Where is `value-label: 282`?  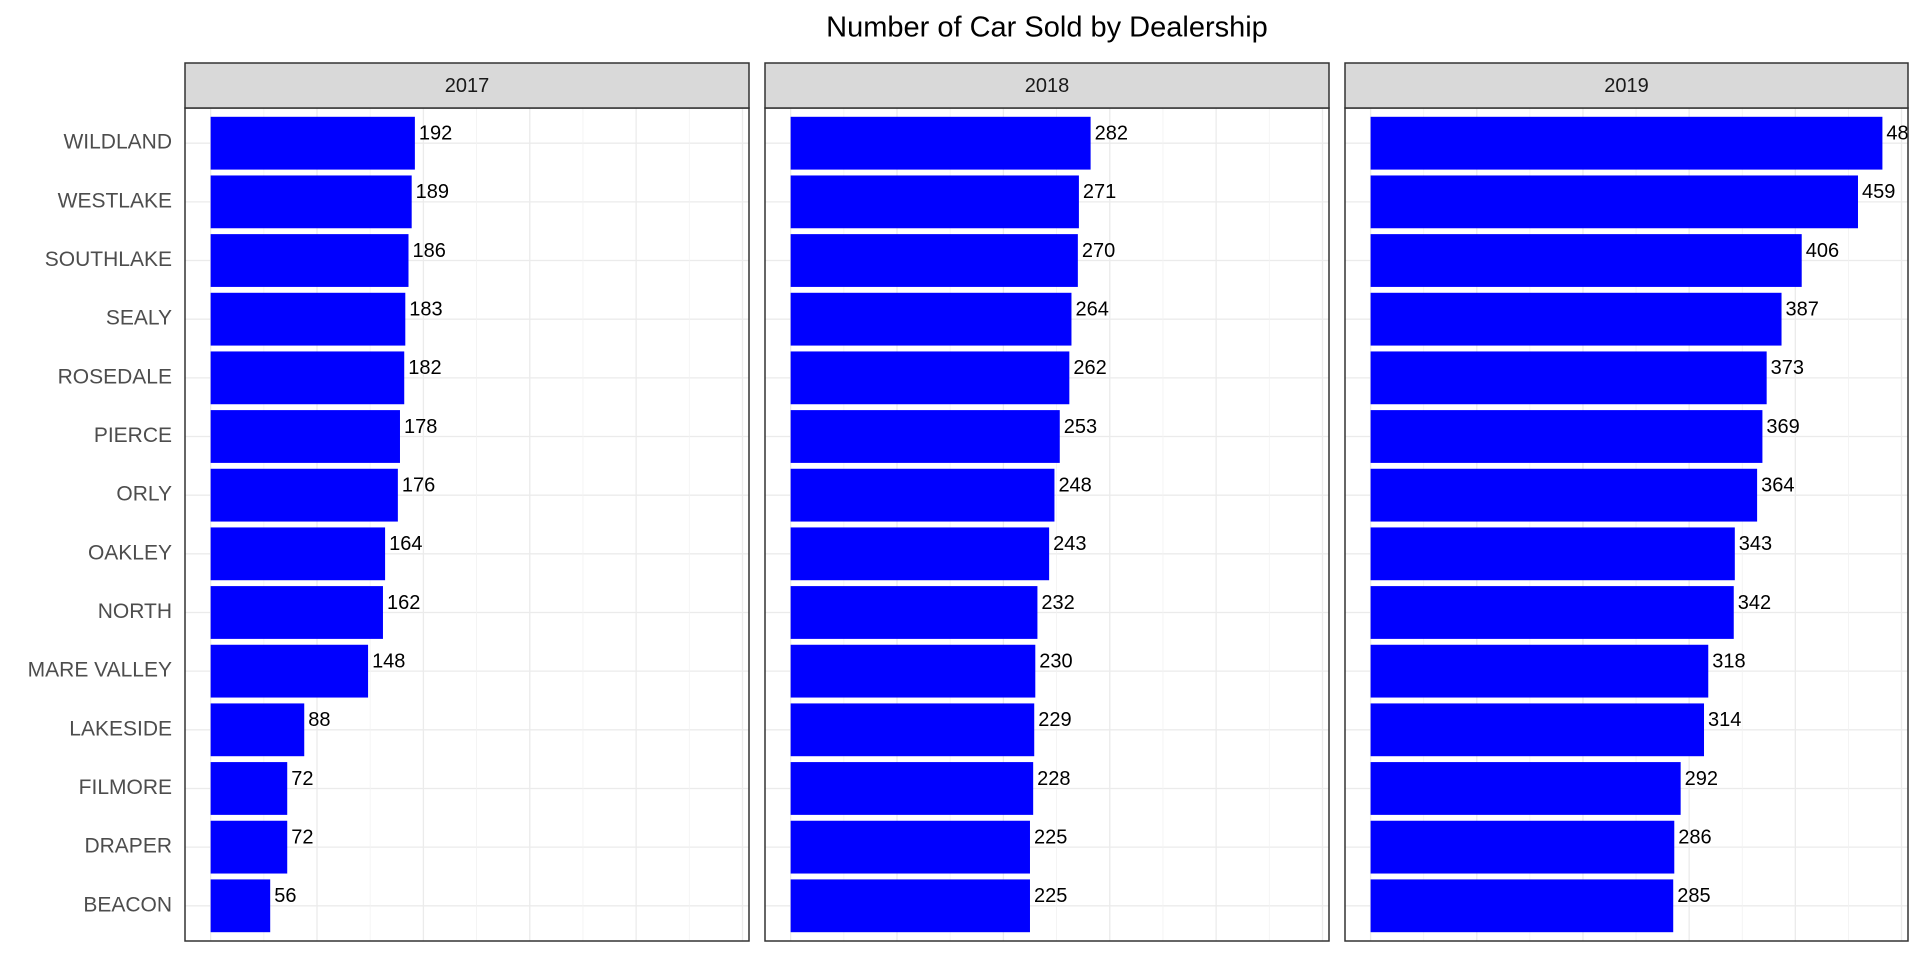 value-label: 282 is located at coordinates (1111, 133).